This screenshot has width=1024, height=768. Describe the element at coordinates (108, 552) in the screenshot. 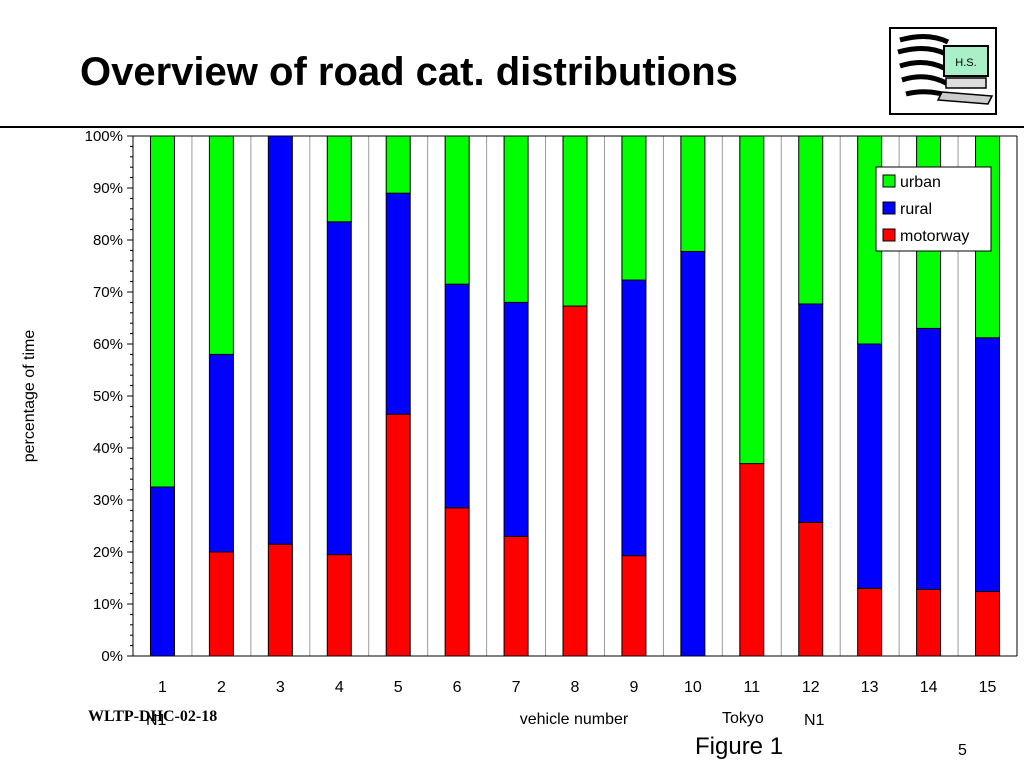

I see `y-tick-label: 20%` at that location.